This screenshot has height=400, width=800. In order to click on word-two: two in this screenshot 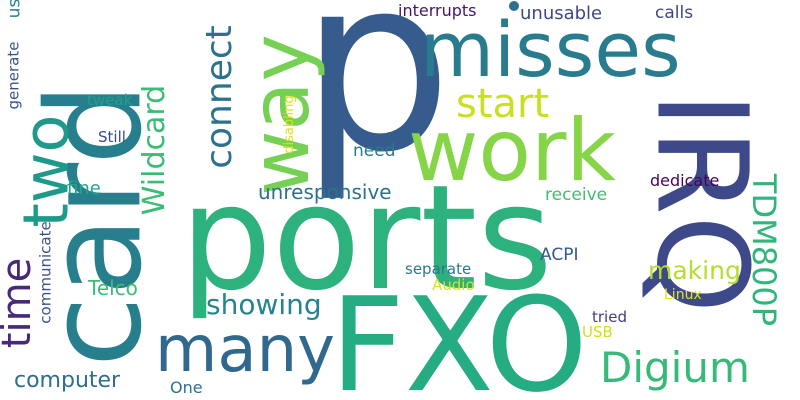, I will do `click(46, 171)`.